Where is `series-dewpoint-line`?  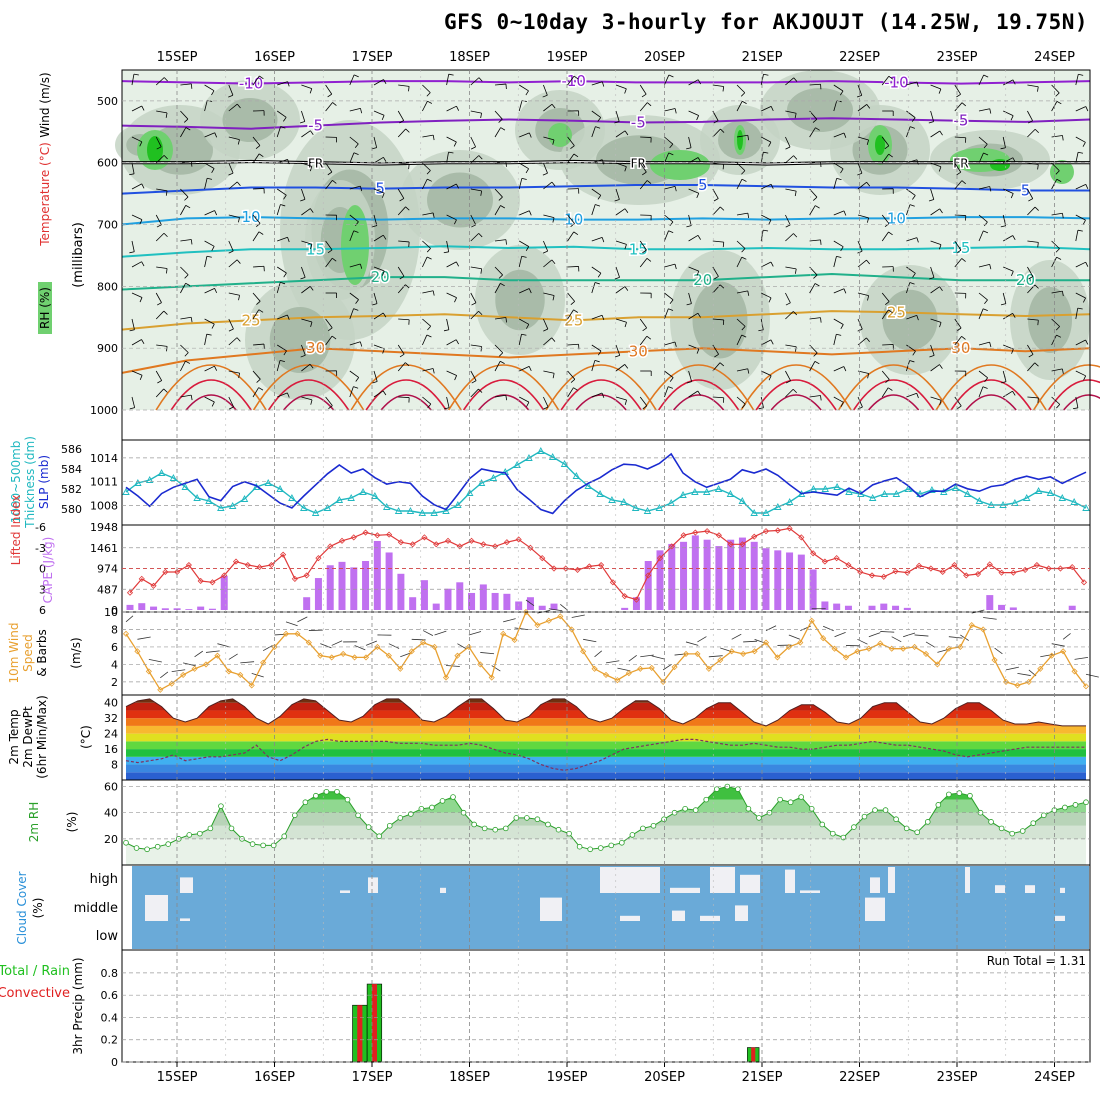 series-dewpoint-line is located at coordinates (605, 754).